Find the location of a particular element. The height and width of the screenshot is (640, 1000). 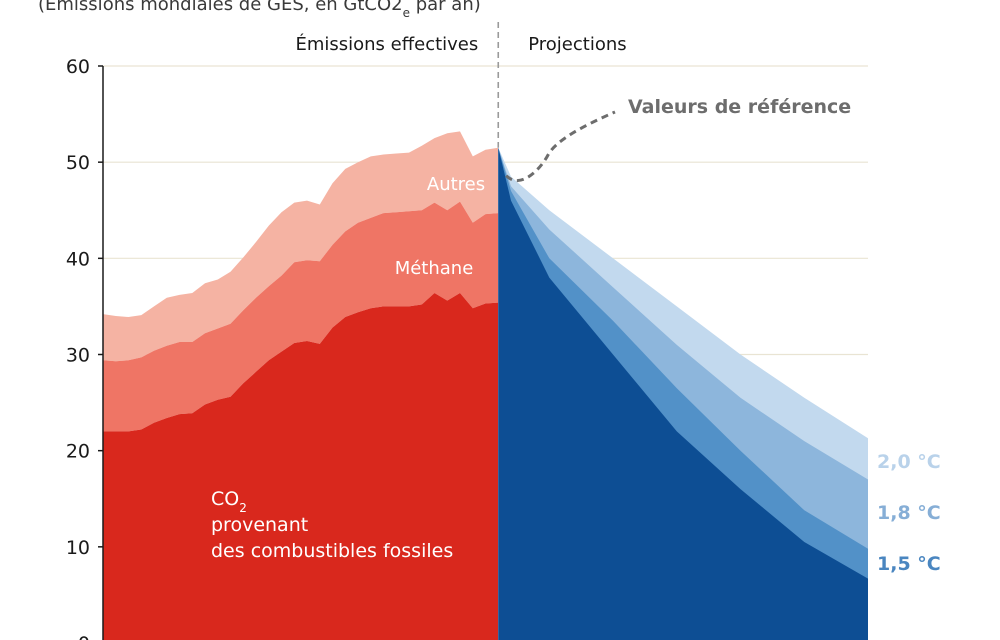

y-tick-label-50: 50 is located at coordinates (78, 163).